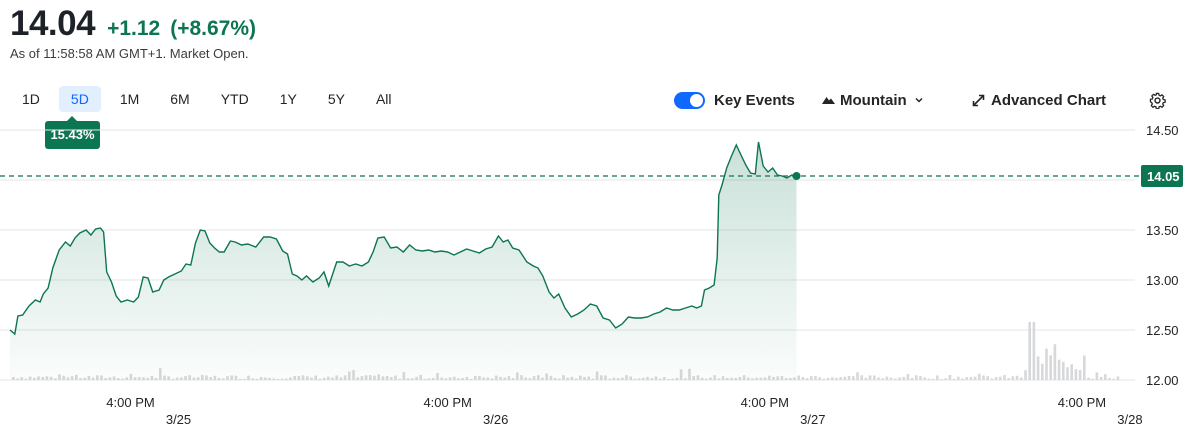  Describe the element at coordinates (210, 99) in the screenshot. I see `range-tabs: 1D 5D 1M 6M YTD 1Y 5Y All` at that location.